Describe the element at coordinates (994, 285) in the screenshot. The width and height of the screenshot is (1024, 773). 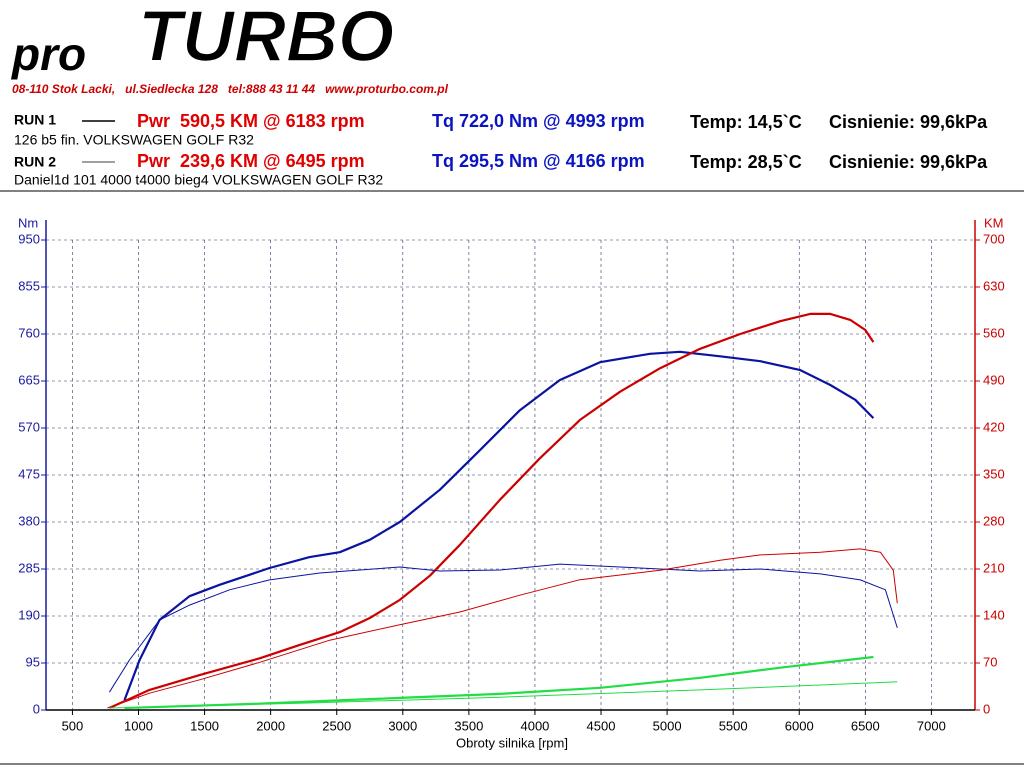
I see `y2-tick-label: 630` at that location.